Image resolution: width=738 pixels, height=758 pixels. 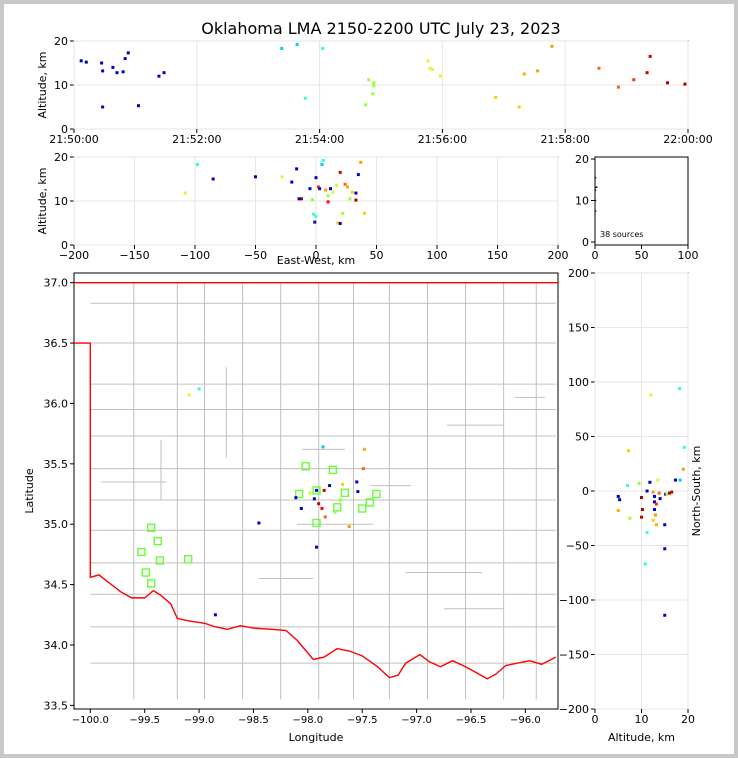 I want to click on altitude-histogram-panel: 0 10 20 0 50 100 38 sources, so click(x=637, y=207).